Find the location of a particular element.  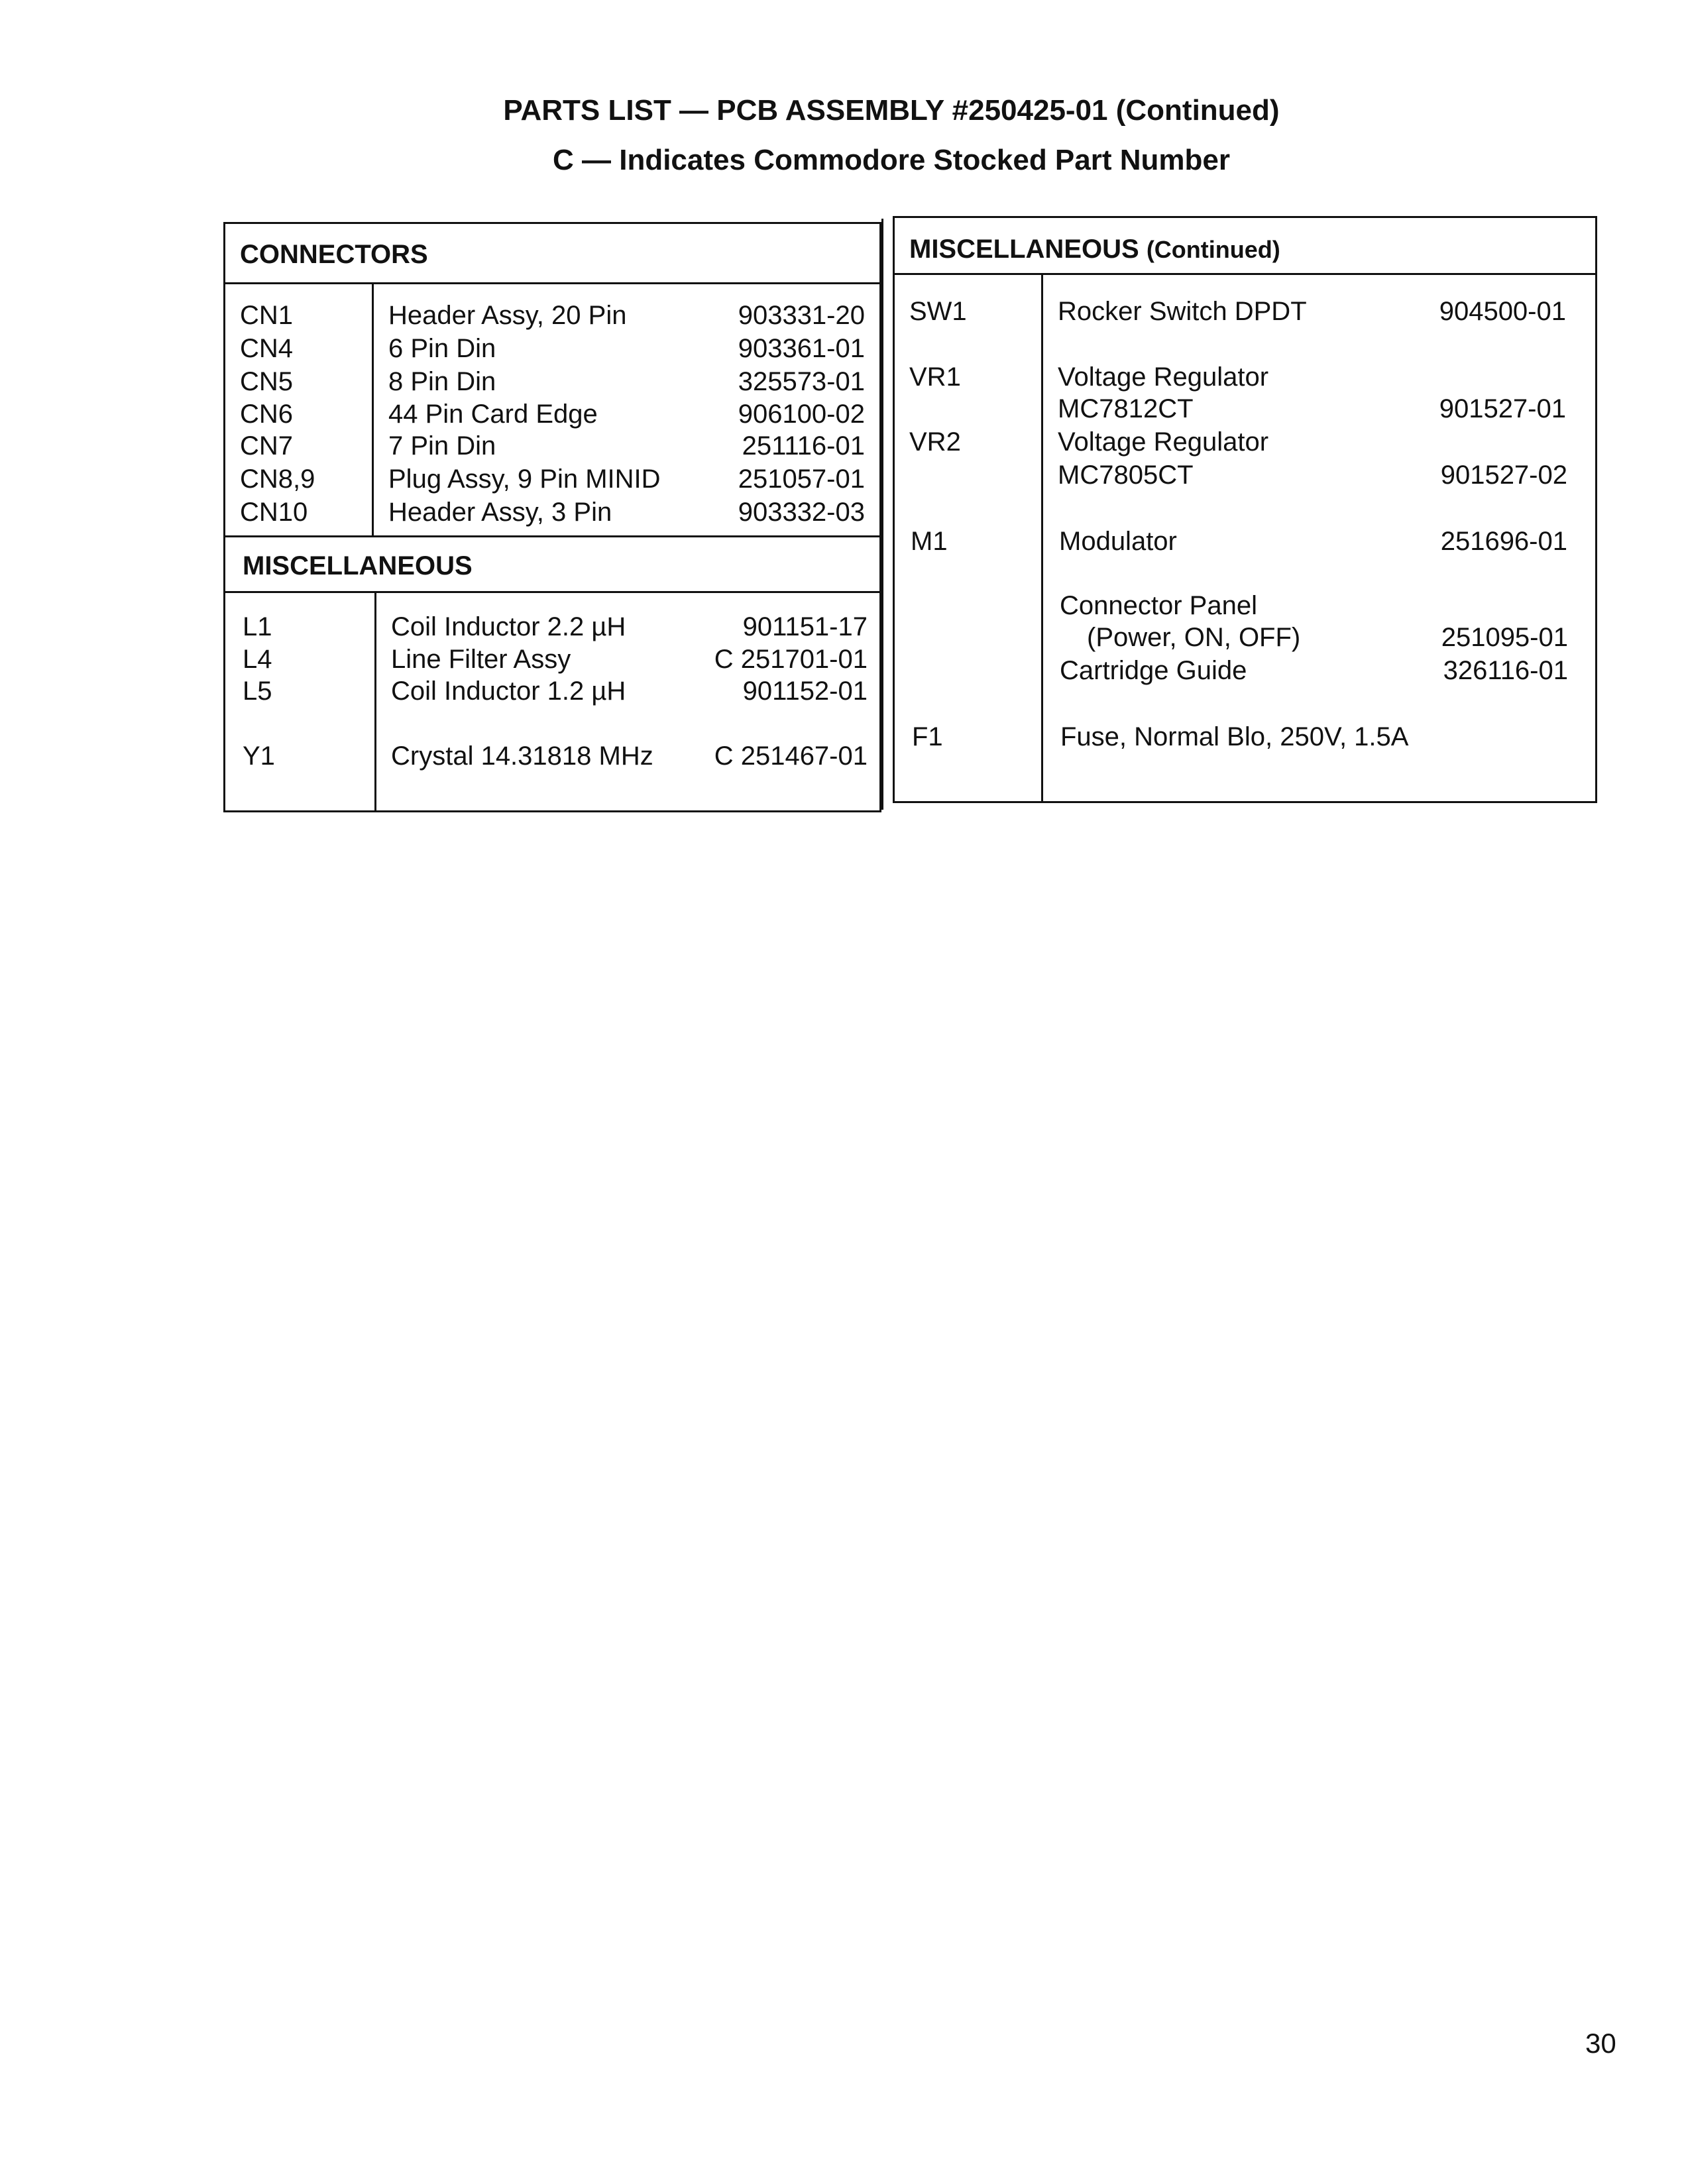

description: 6 Pin Din is located at coordinates (442, 348).